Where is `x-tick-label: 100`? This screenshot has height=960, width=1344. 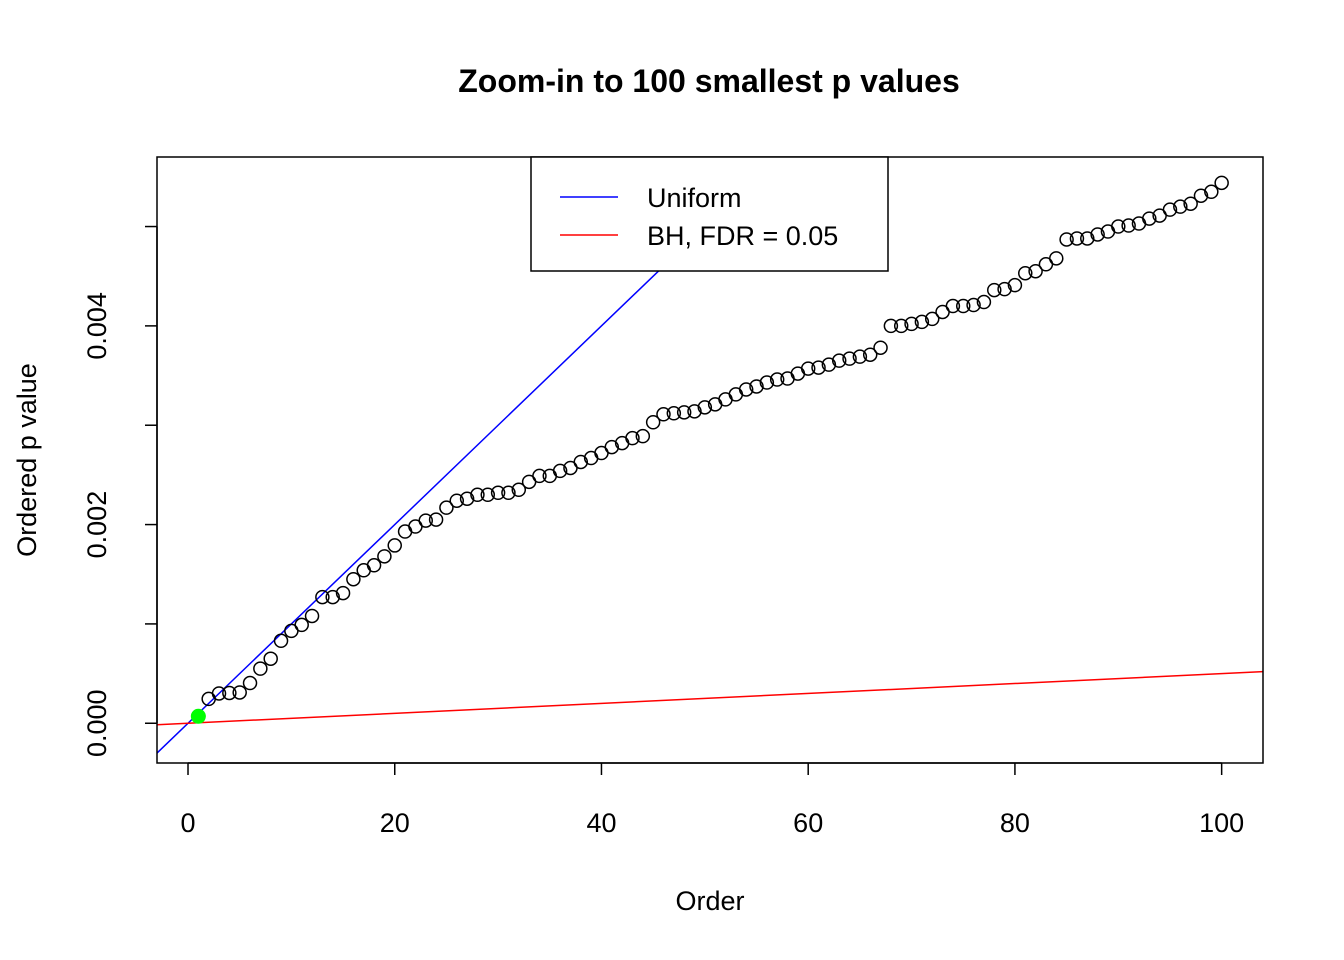 x-tick-label: 100 is located at coordinates (1221, 823).